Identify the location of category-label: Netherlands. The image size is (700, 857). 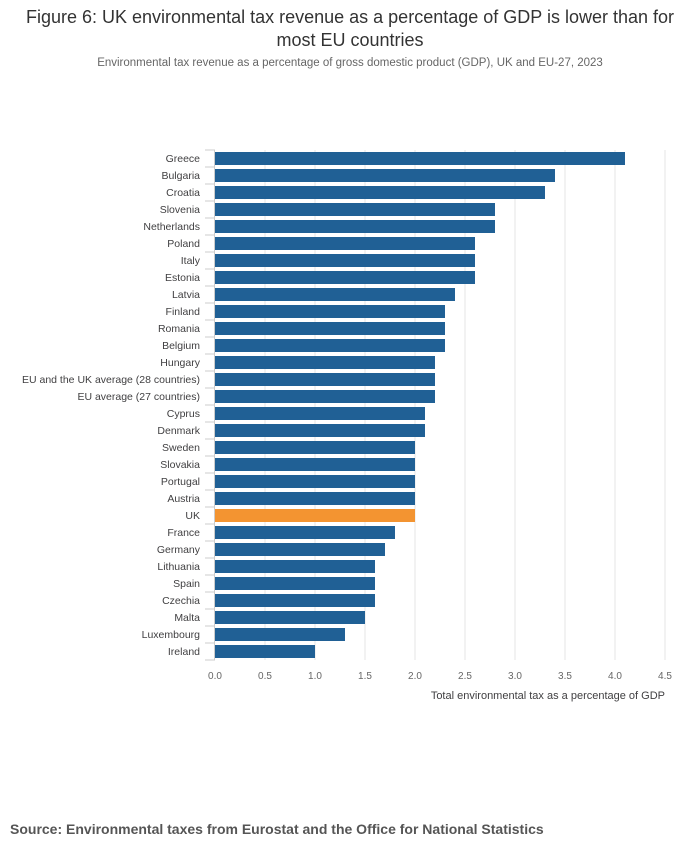
(171, 227).